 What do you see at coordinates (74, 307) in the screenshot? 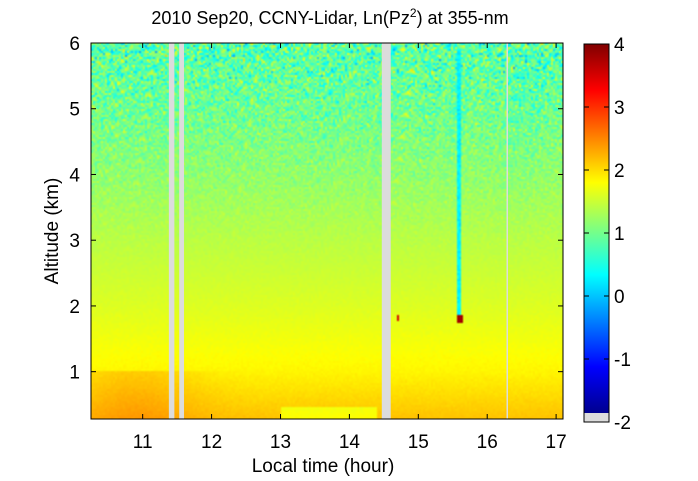
I see `y-tick-label: 2` at bounding box center [74, 307].